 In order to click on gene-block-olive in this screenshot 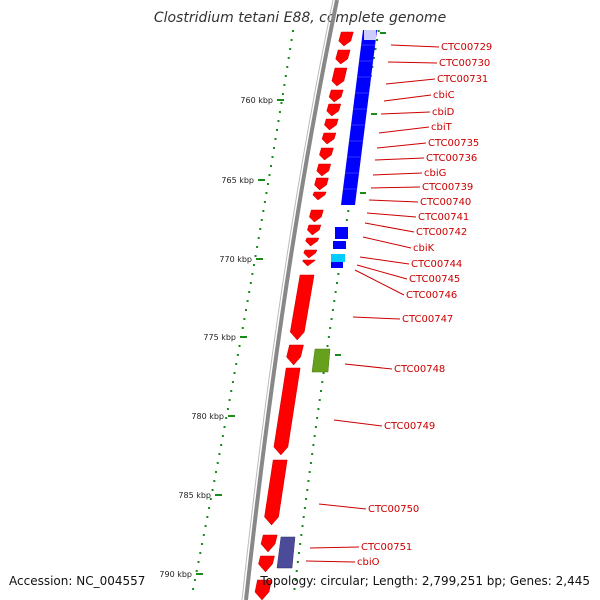, I will do `click(321, 360)`.